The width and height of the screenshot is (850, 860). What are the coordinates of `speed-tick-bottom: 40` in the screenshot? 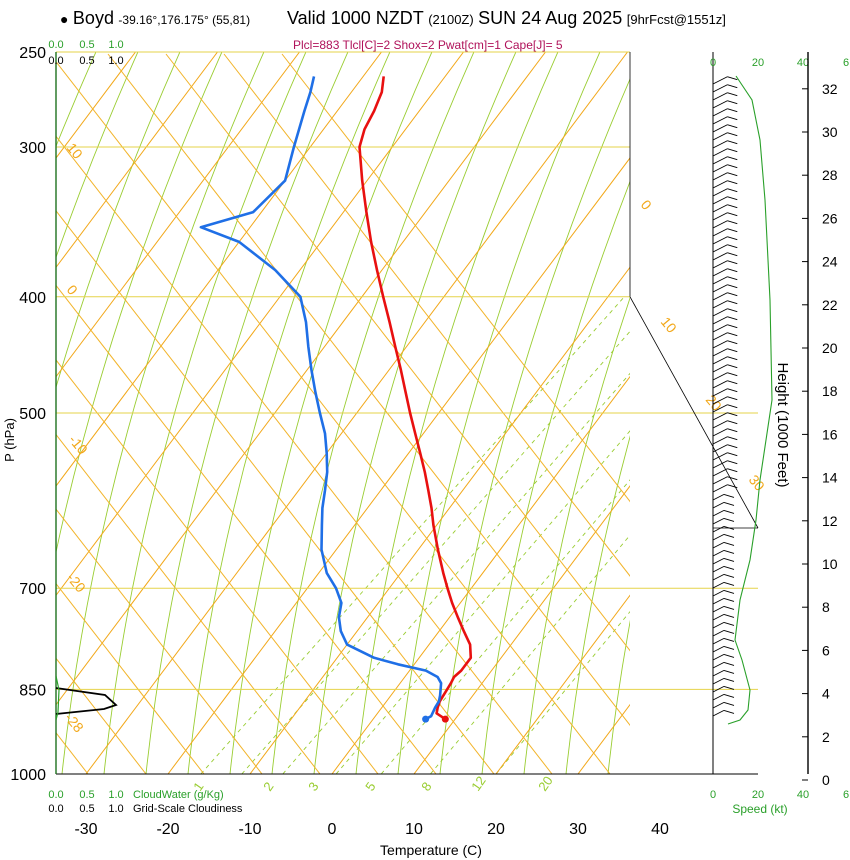 It's located at (803, 795).